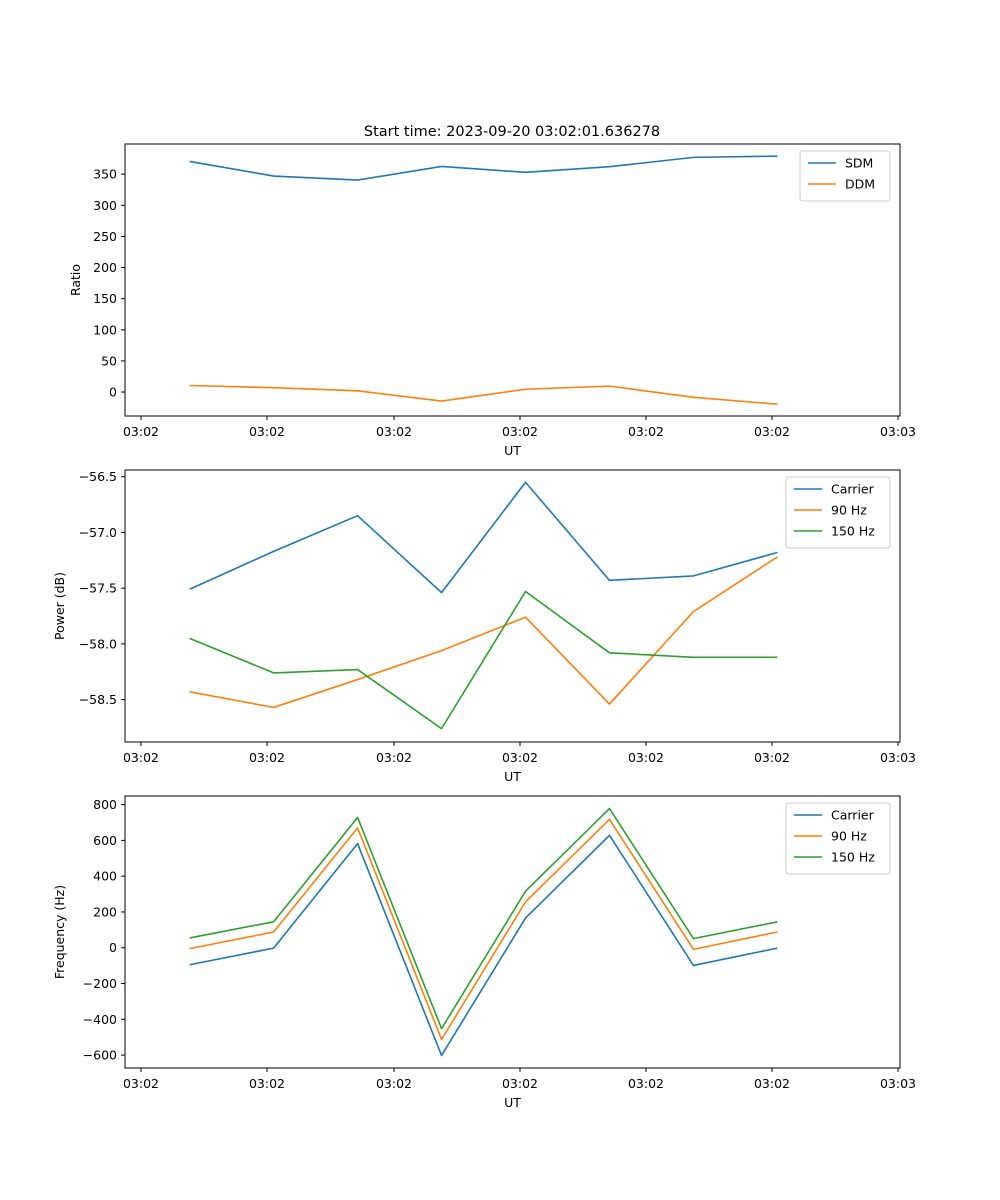 This screenshot has height=1200, width=1000. I want to click on y-tick-label: −58.5, so click(98, 699).